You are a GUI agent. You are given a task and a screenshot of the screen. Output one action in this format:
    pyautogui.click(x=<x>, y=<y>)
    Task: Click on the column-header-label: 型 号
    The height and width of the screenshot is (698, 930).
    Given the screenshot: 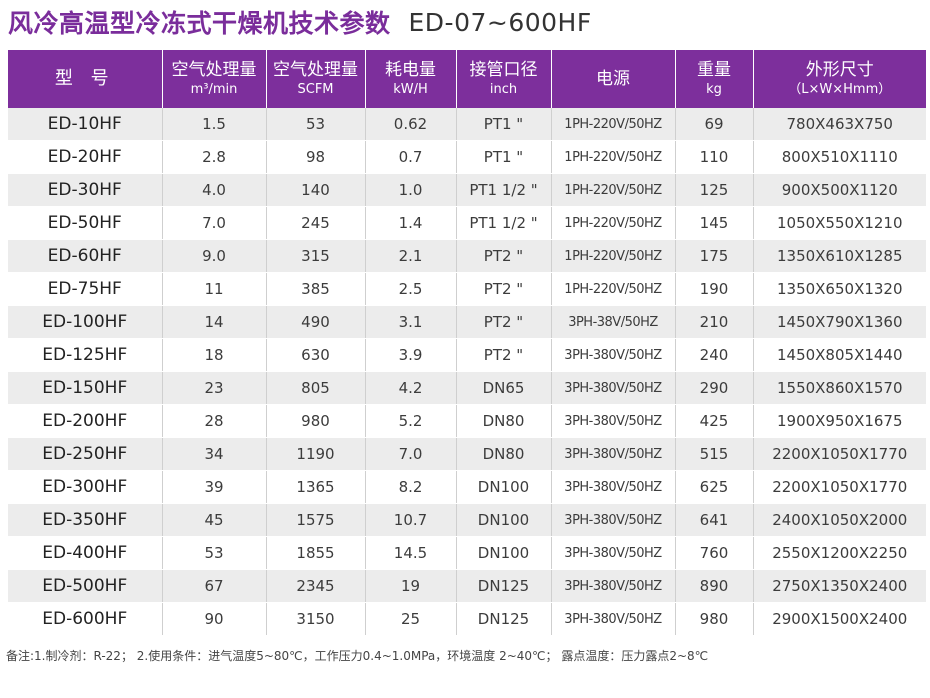 What is the action you would take?
    pyautogui.click(x=84, y=78)
    